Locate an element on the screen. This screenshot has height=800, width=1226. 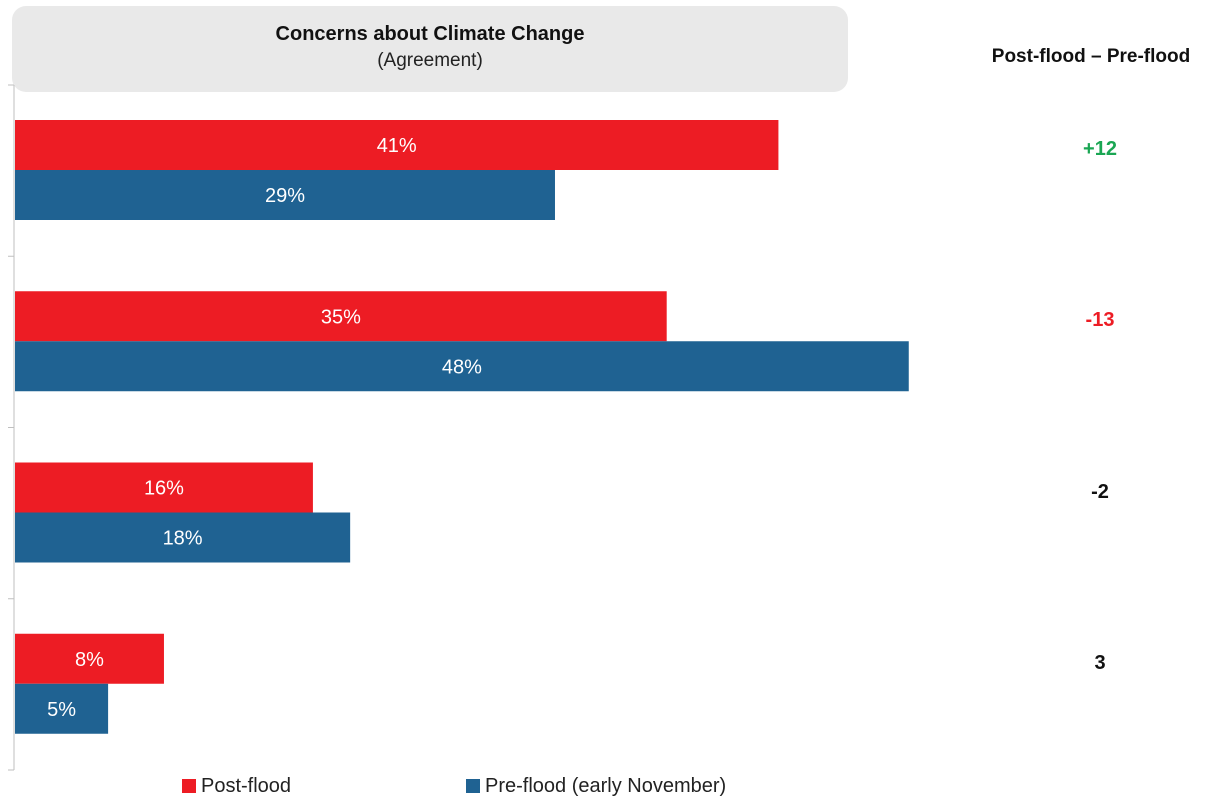
bar-value-label: 48% is located at coordinates (462, 367).